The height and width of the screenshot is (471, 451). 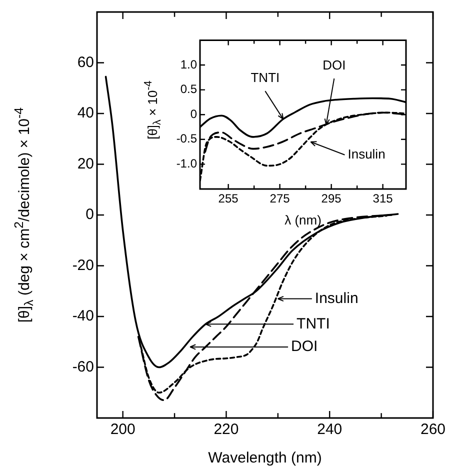 I want to click on x-tick-label: 220, so click(x=226, y=429).